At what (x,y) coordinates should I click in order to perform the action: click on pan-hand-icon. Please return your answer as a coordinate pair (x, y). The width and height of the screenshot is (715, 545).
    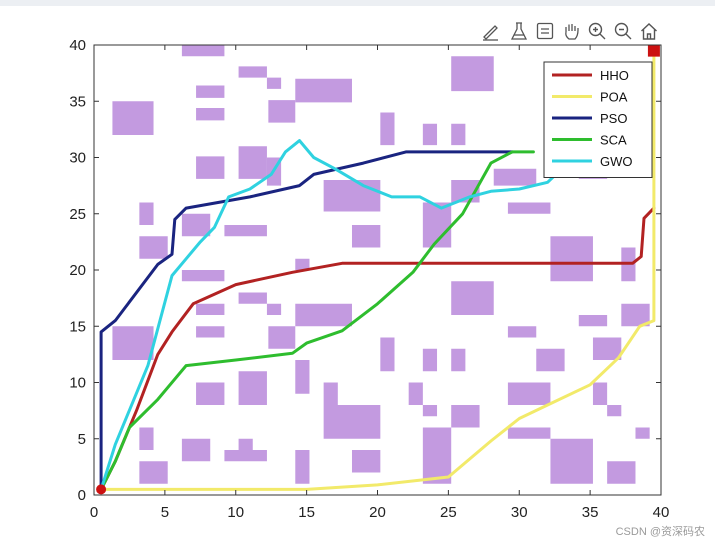
    Looking at the image, I should click on (572, 32).